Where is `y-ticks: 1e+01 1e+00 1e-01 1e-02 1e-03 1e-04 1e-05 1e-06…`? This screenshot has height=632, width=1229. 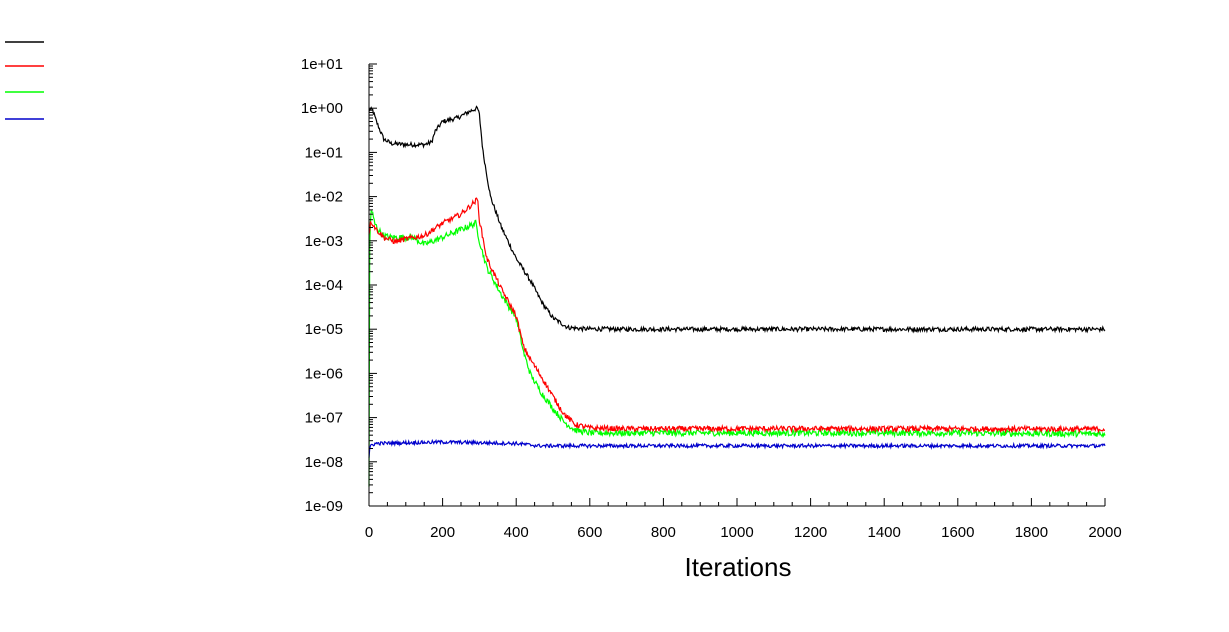
y-ticks: 1e+01 1e+00 1e-01 1e-02 1e-03 1e-04 1e-05 1e-06… is located at coordinates (339, 285).